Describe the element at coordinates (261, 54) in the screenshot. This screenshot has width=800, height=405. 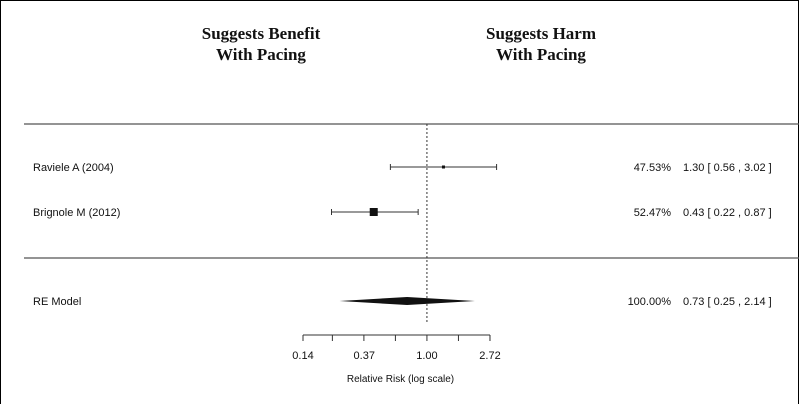
I see `benefit-header-line-2: With Pacing` at that location.